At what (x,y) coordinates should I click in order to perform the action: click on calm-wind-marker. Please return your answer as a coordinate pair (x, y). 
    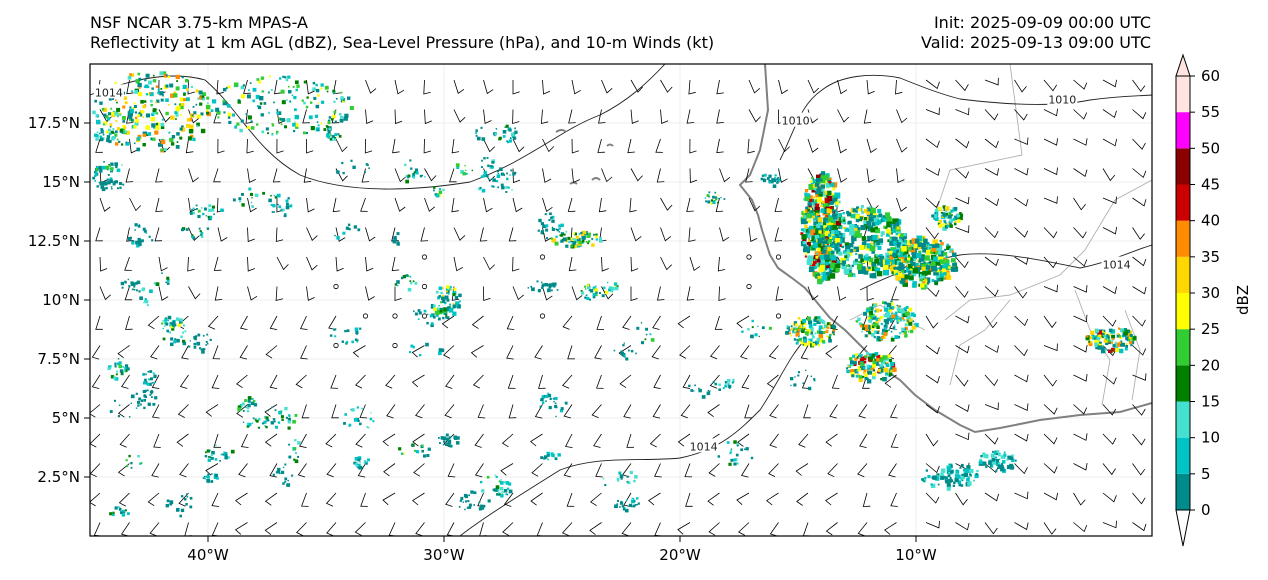
    Looking at the image, I should click on (336, 286).